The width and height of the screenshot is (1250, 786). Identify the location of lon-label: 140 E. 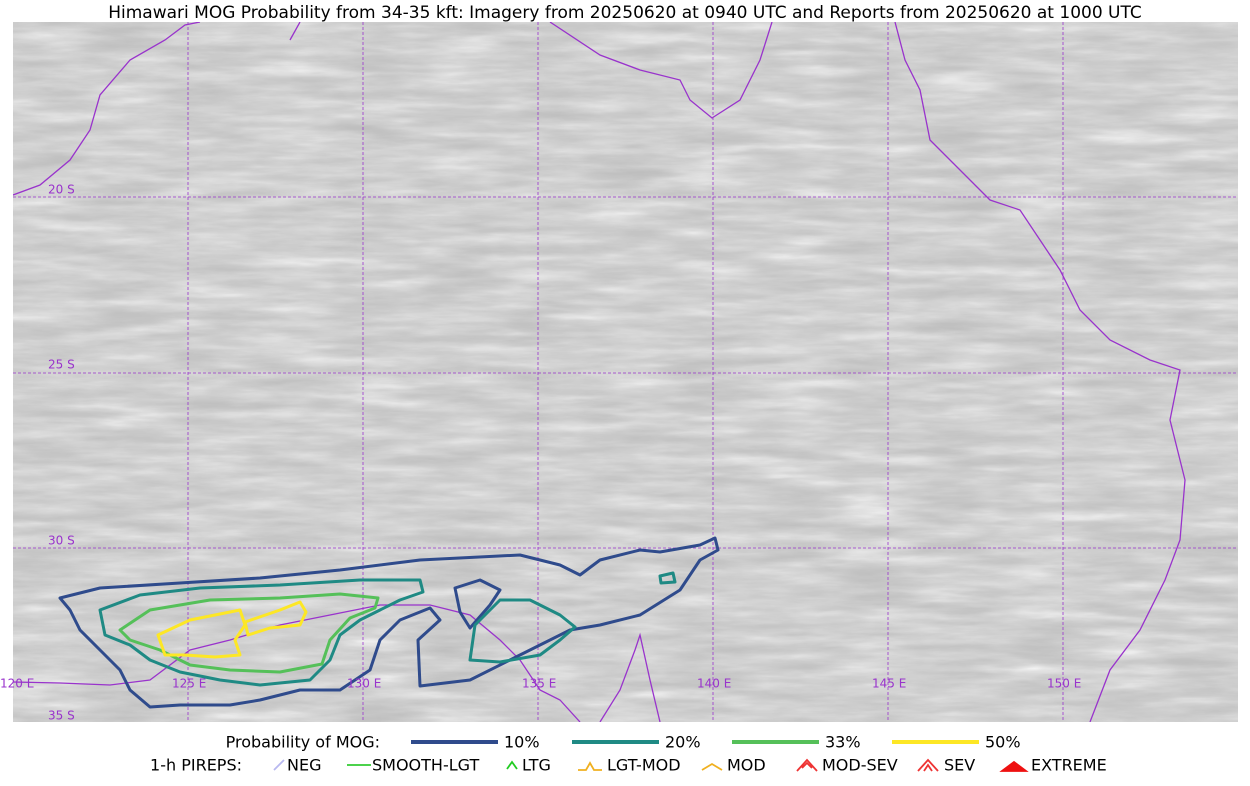
(714, 684).